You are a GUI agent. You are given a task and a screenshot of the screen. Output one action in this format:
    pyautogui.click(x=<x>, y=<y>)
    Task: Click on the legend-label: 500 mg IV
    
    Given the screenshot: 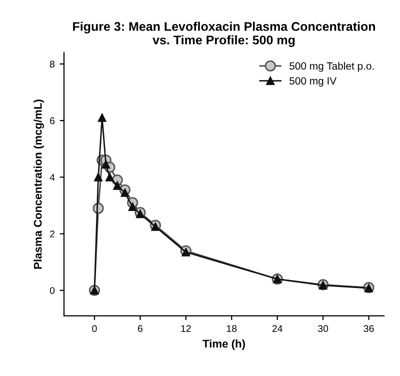 What is the action you would take?
    pyautogui.click(x=313, y=82)
    